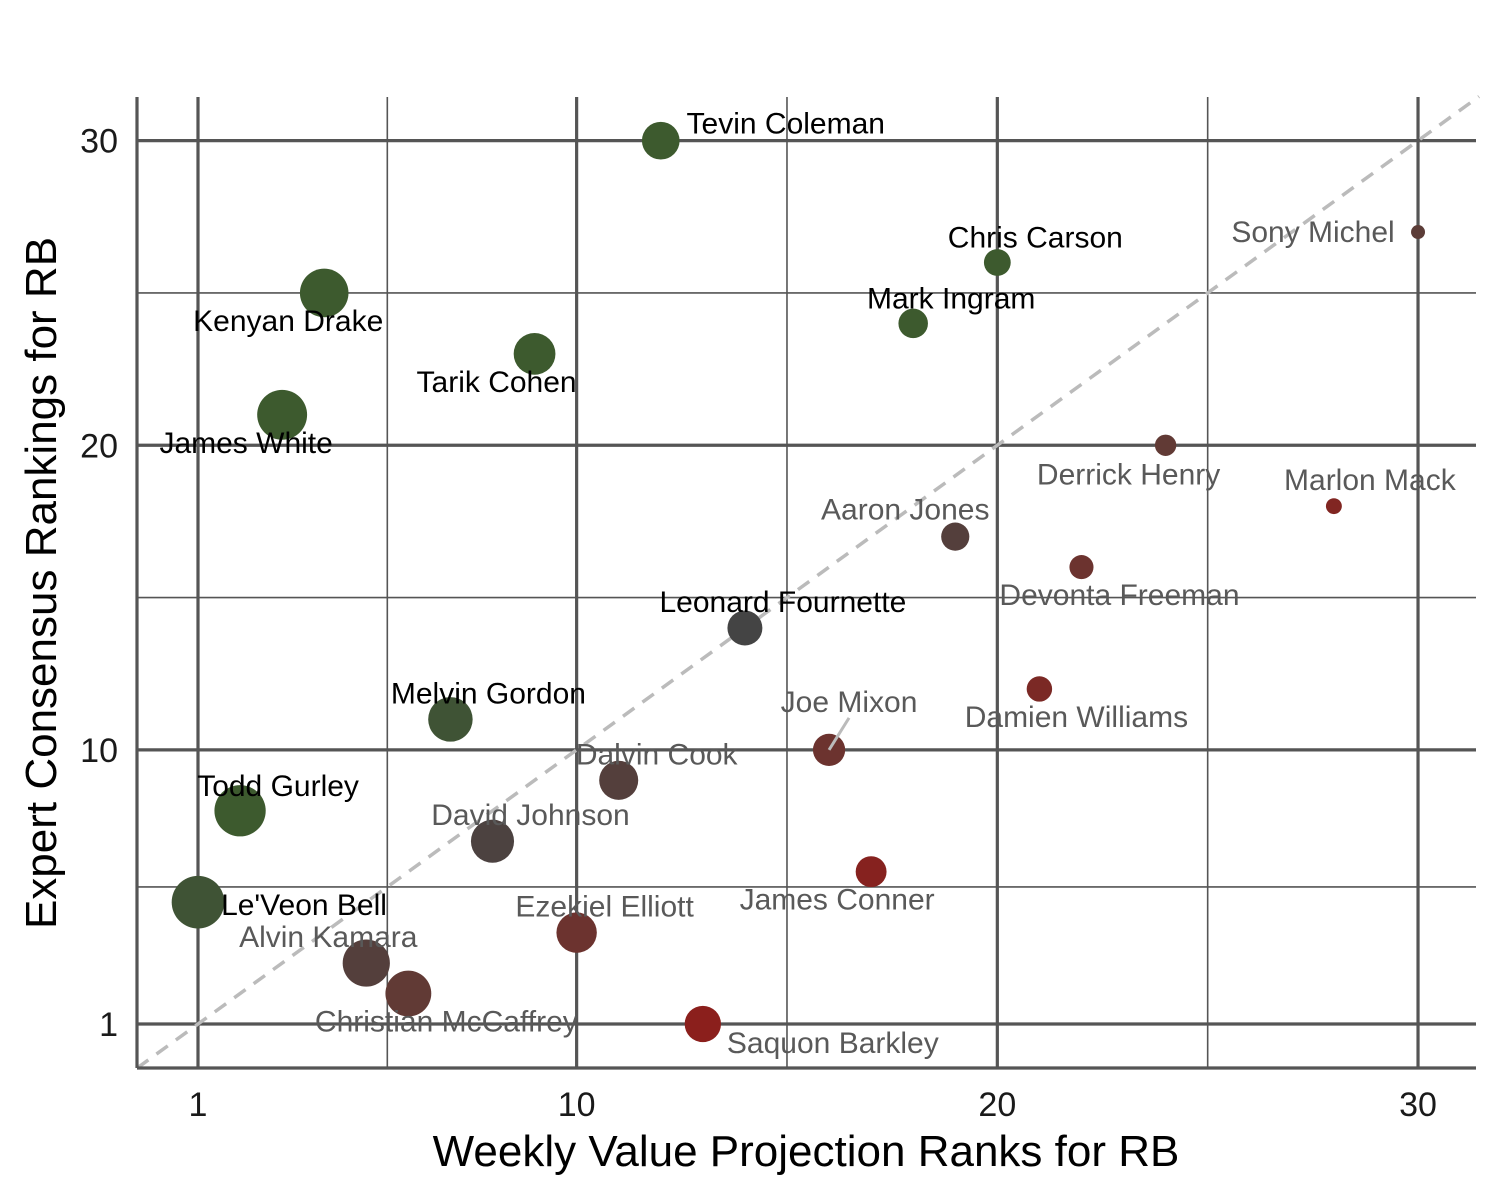 Image resolution: width=1500 pixels, height=1200 pixels. What do you see at coordinates (497, 382) in the screenshot?
I see `point-label: Tarik Cohen` at bounding box center [497, 382].